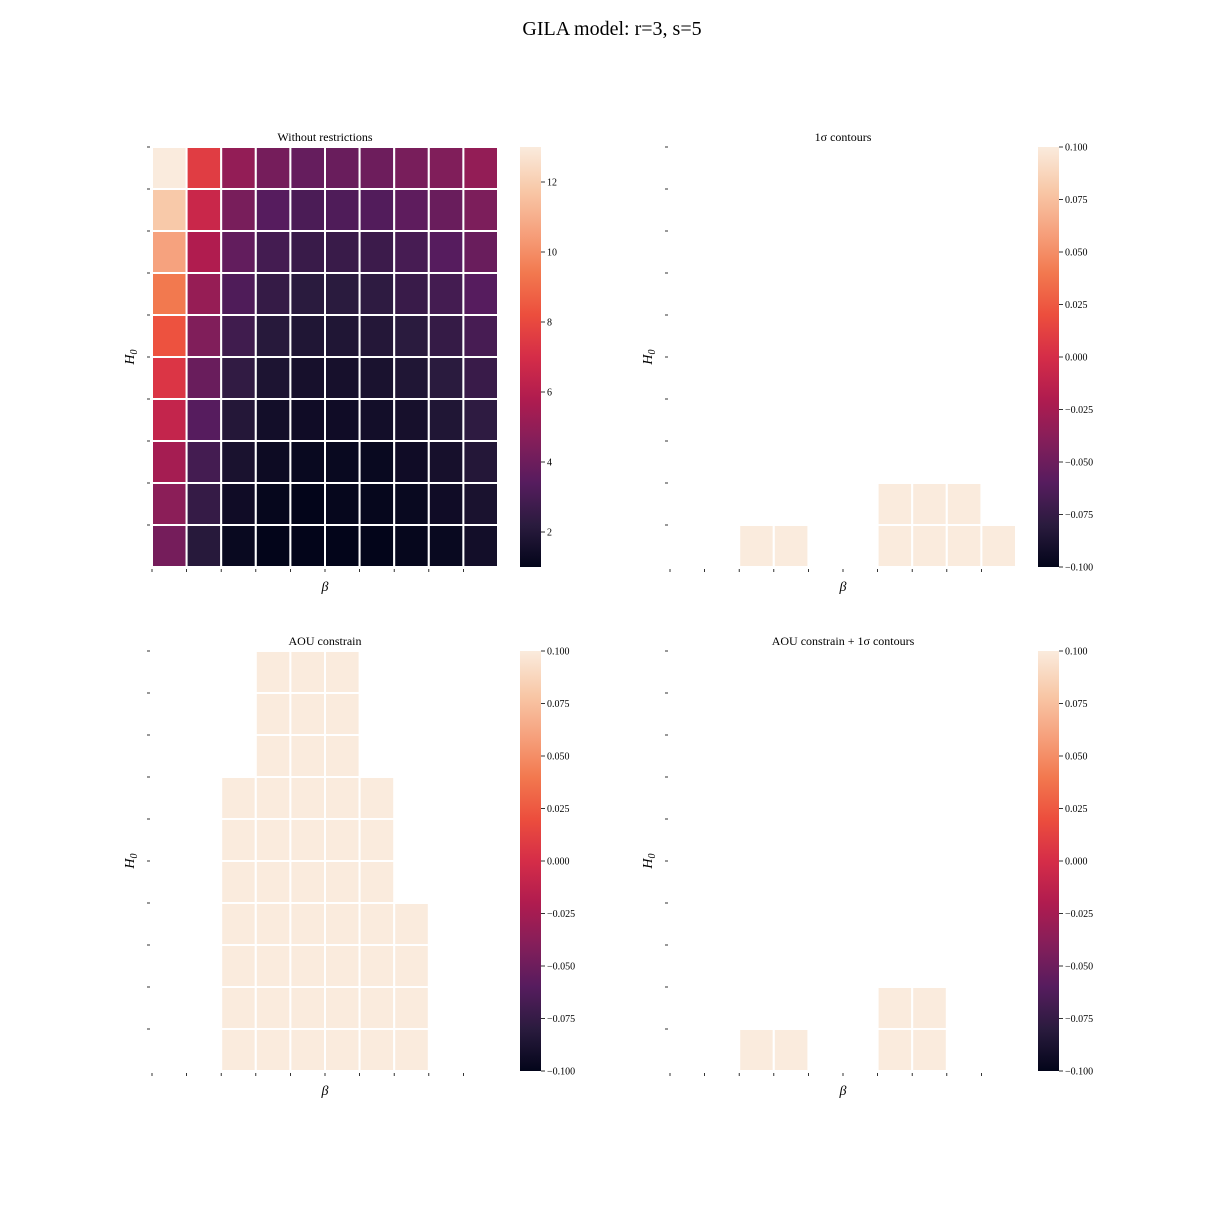 The image size is (1224, 1229). I want to click on panel-title: Without restrictions, so click(324, 137).